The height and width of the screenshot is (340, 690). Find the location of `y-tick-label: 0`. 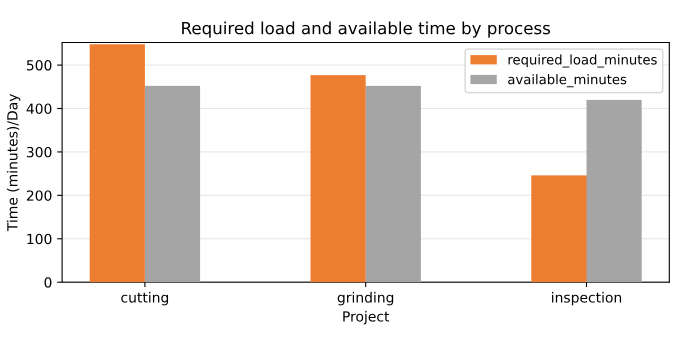

y-tick-label: 0 is located at coordinates (48, 282).